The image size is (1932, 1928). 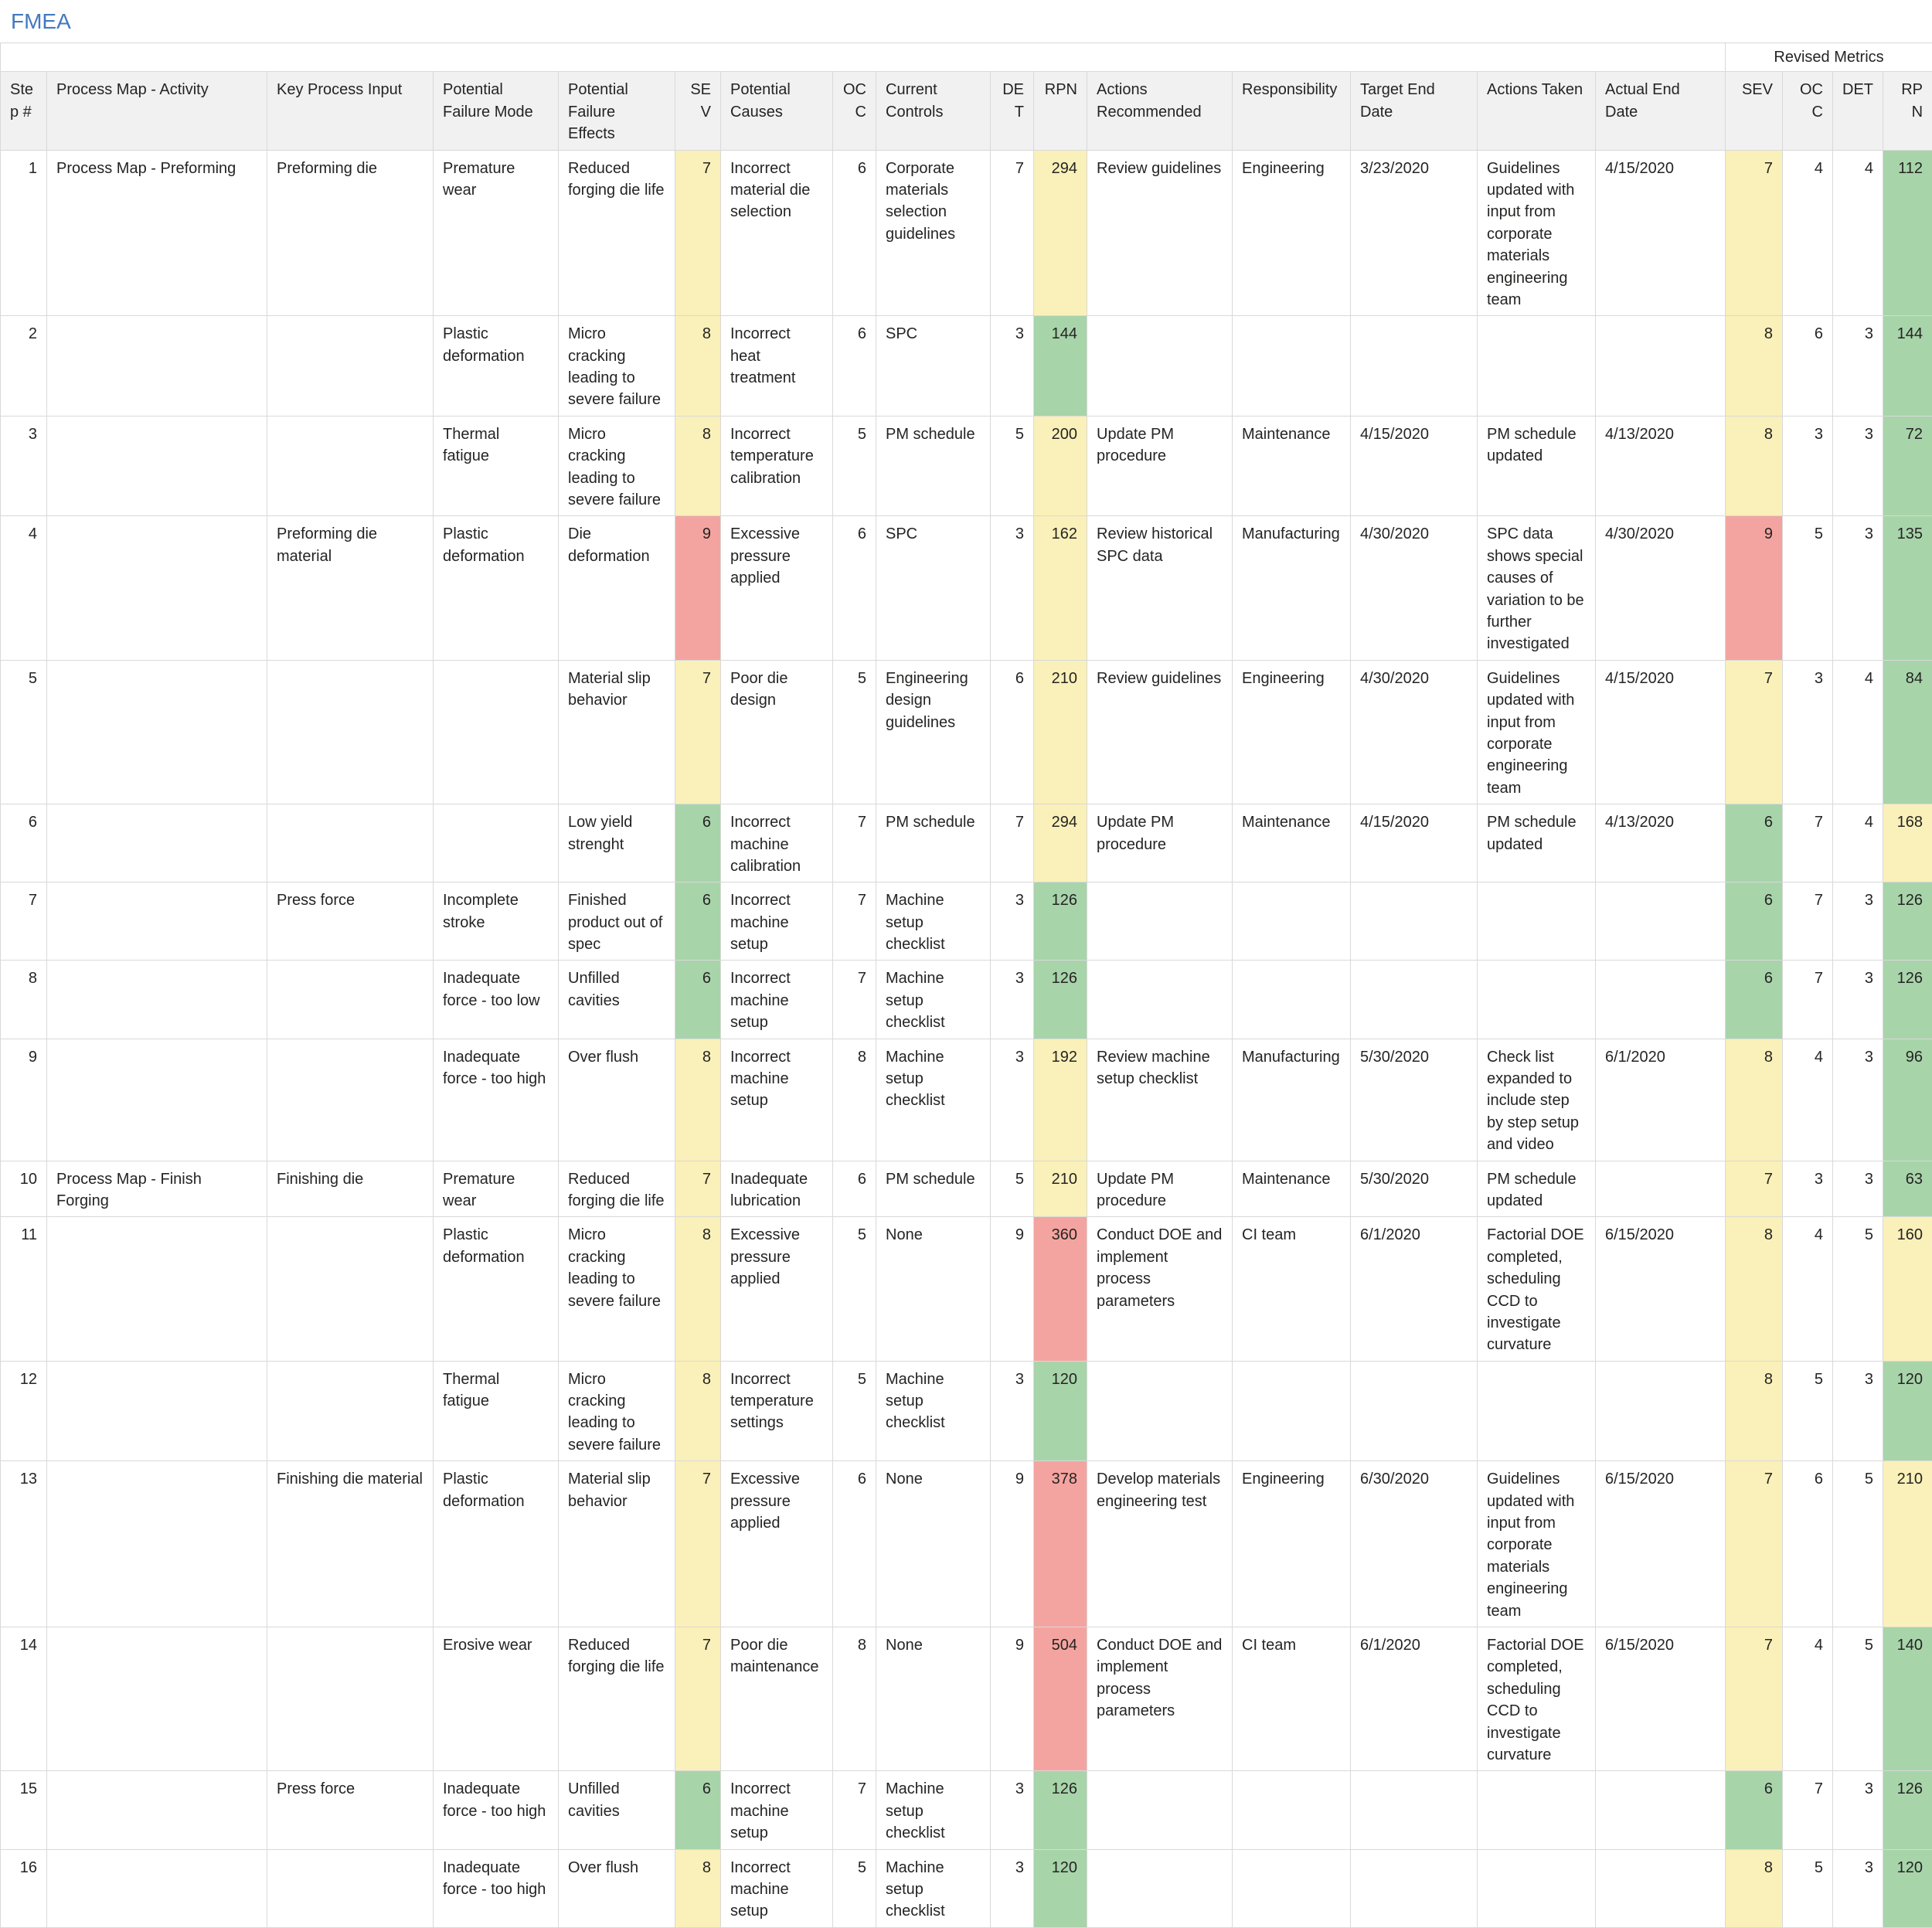 I want to click on cell-target_end_date: 6/30/2020, so click(x=1414, y=1544).